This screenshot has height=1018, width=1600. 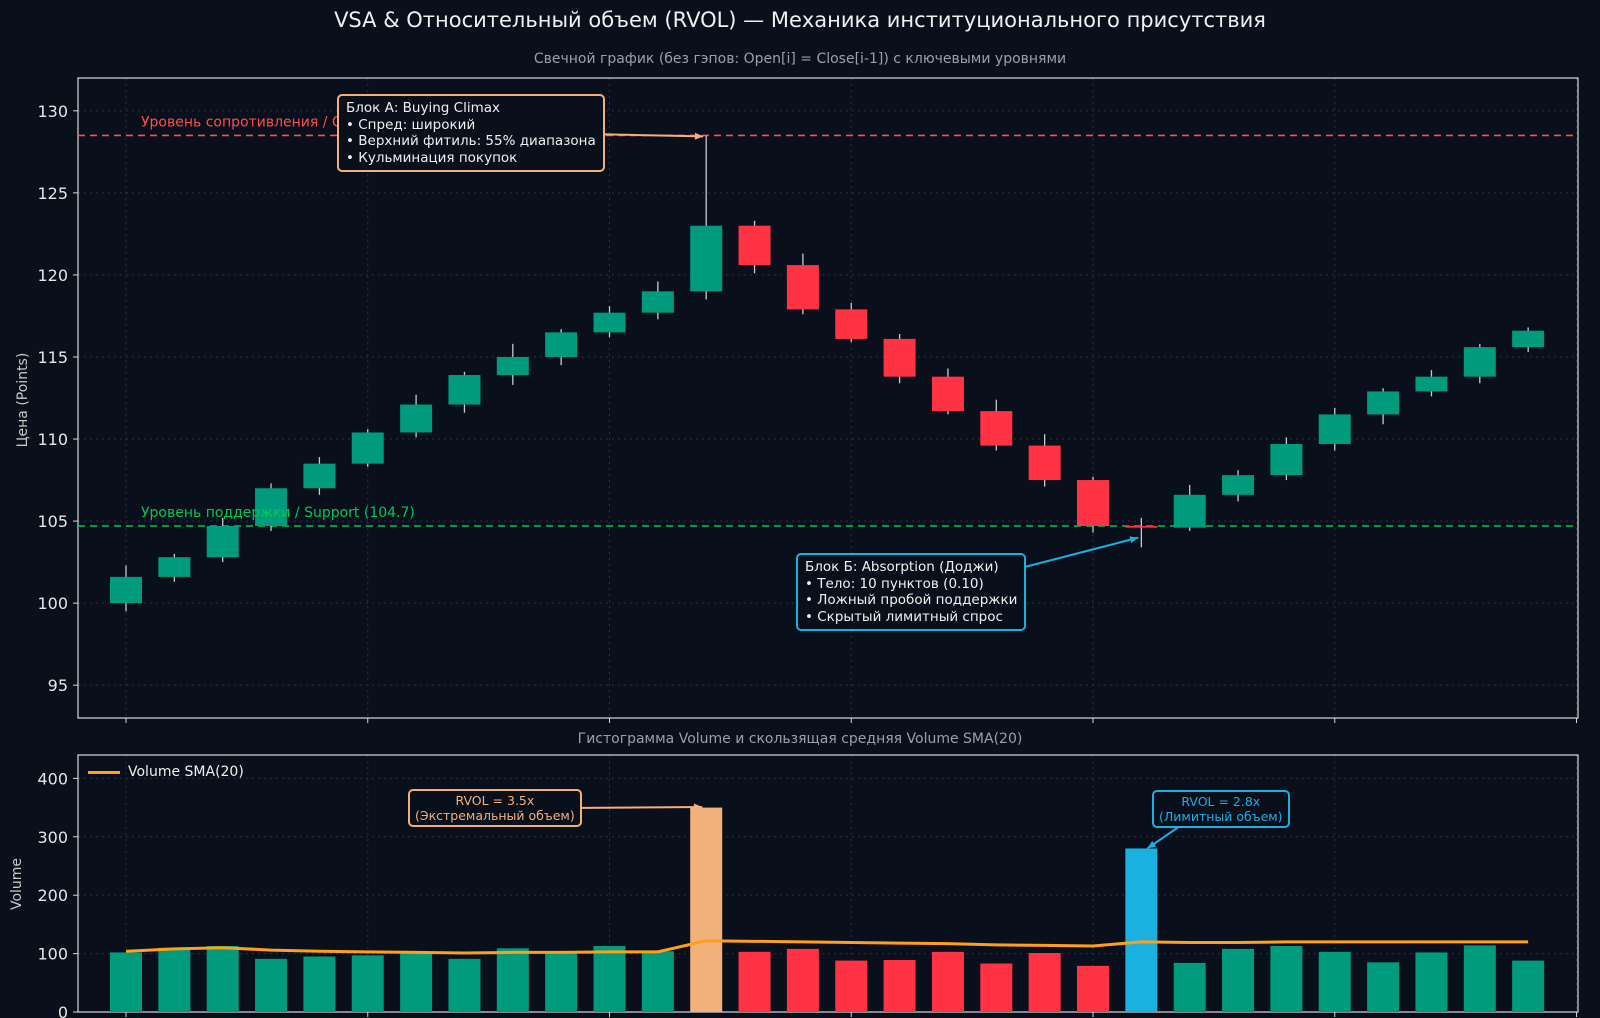 What do you see at coordinates (243, 122) in the screenshot?
I see `resistance-label: Уровень сопротивления / Cl` at bounding box center [243, 122].